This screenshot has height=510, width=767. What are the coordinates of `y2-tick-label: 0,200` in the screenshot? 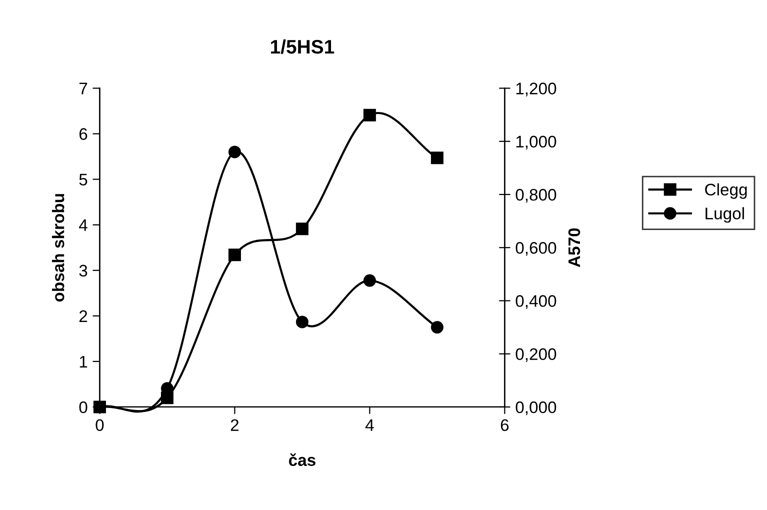 It's located at (536, 355).